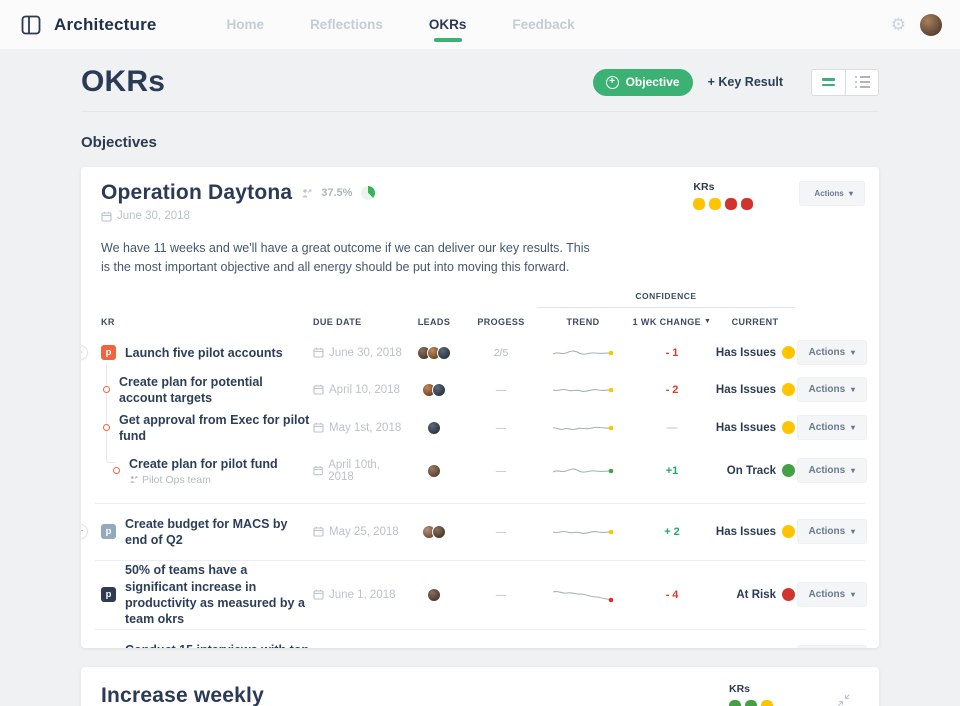 The image size is (960, 706). Describe the element at coordinates (612, 82) in the screenshot. I see `plus-circle-icon: +` at that location.